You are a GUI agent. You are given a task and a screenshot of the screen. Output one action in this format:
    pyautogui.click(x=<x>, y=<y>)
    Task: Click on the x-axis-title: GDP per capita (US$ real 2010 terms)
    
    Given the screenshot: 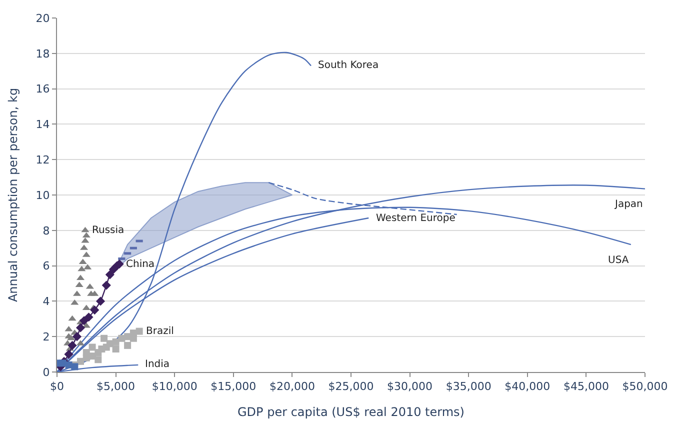 What is the action you would take?
    pyautogui.click(x=351, y=412)
    